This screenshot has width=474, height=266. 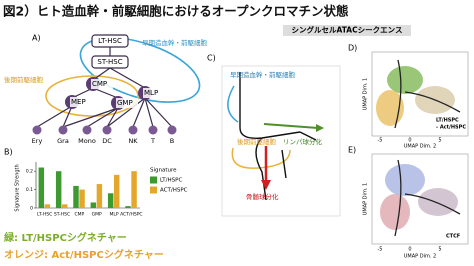 What do you see at coordinates (87, 141) in the screenshot?
I see `leaf-label: Mono` at bounding box center [87, 141].